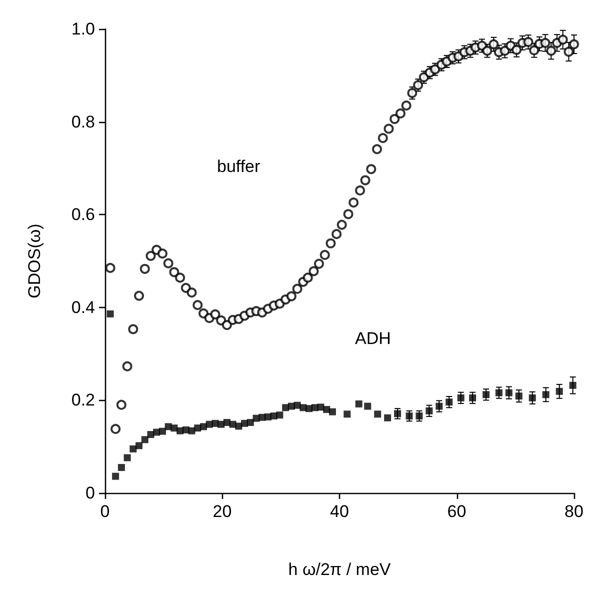  I want to click on annotation: ADH, so click(373, 338).